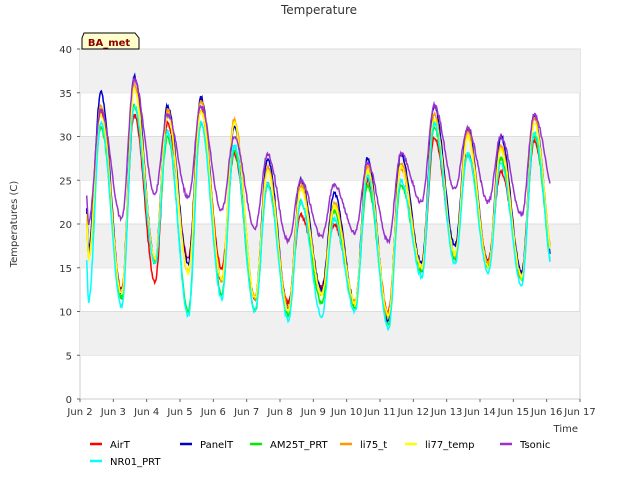 The height and width of the screenshot is (480, 640). Describe the element at coordinates (246, 412) in the screenshot. I see `x-tick-label: Jun 7` at that location.